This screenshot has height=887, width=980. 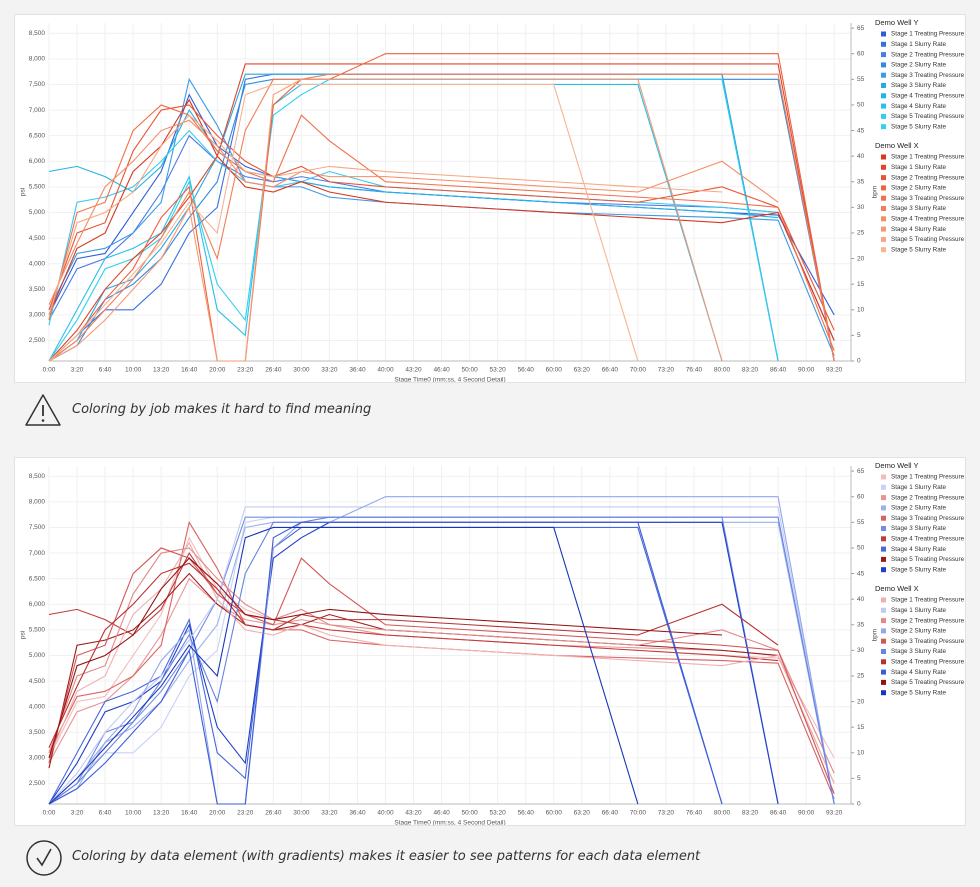 What do you see at coordinates (37, 187) in the screenshot?
I see `y-tick-label: 5,500` at bounding box center [37, 187].